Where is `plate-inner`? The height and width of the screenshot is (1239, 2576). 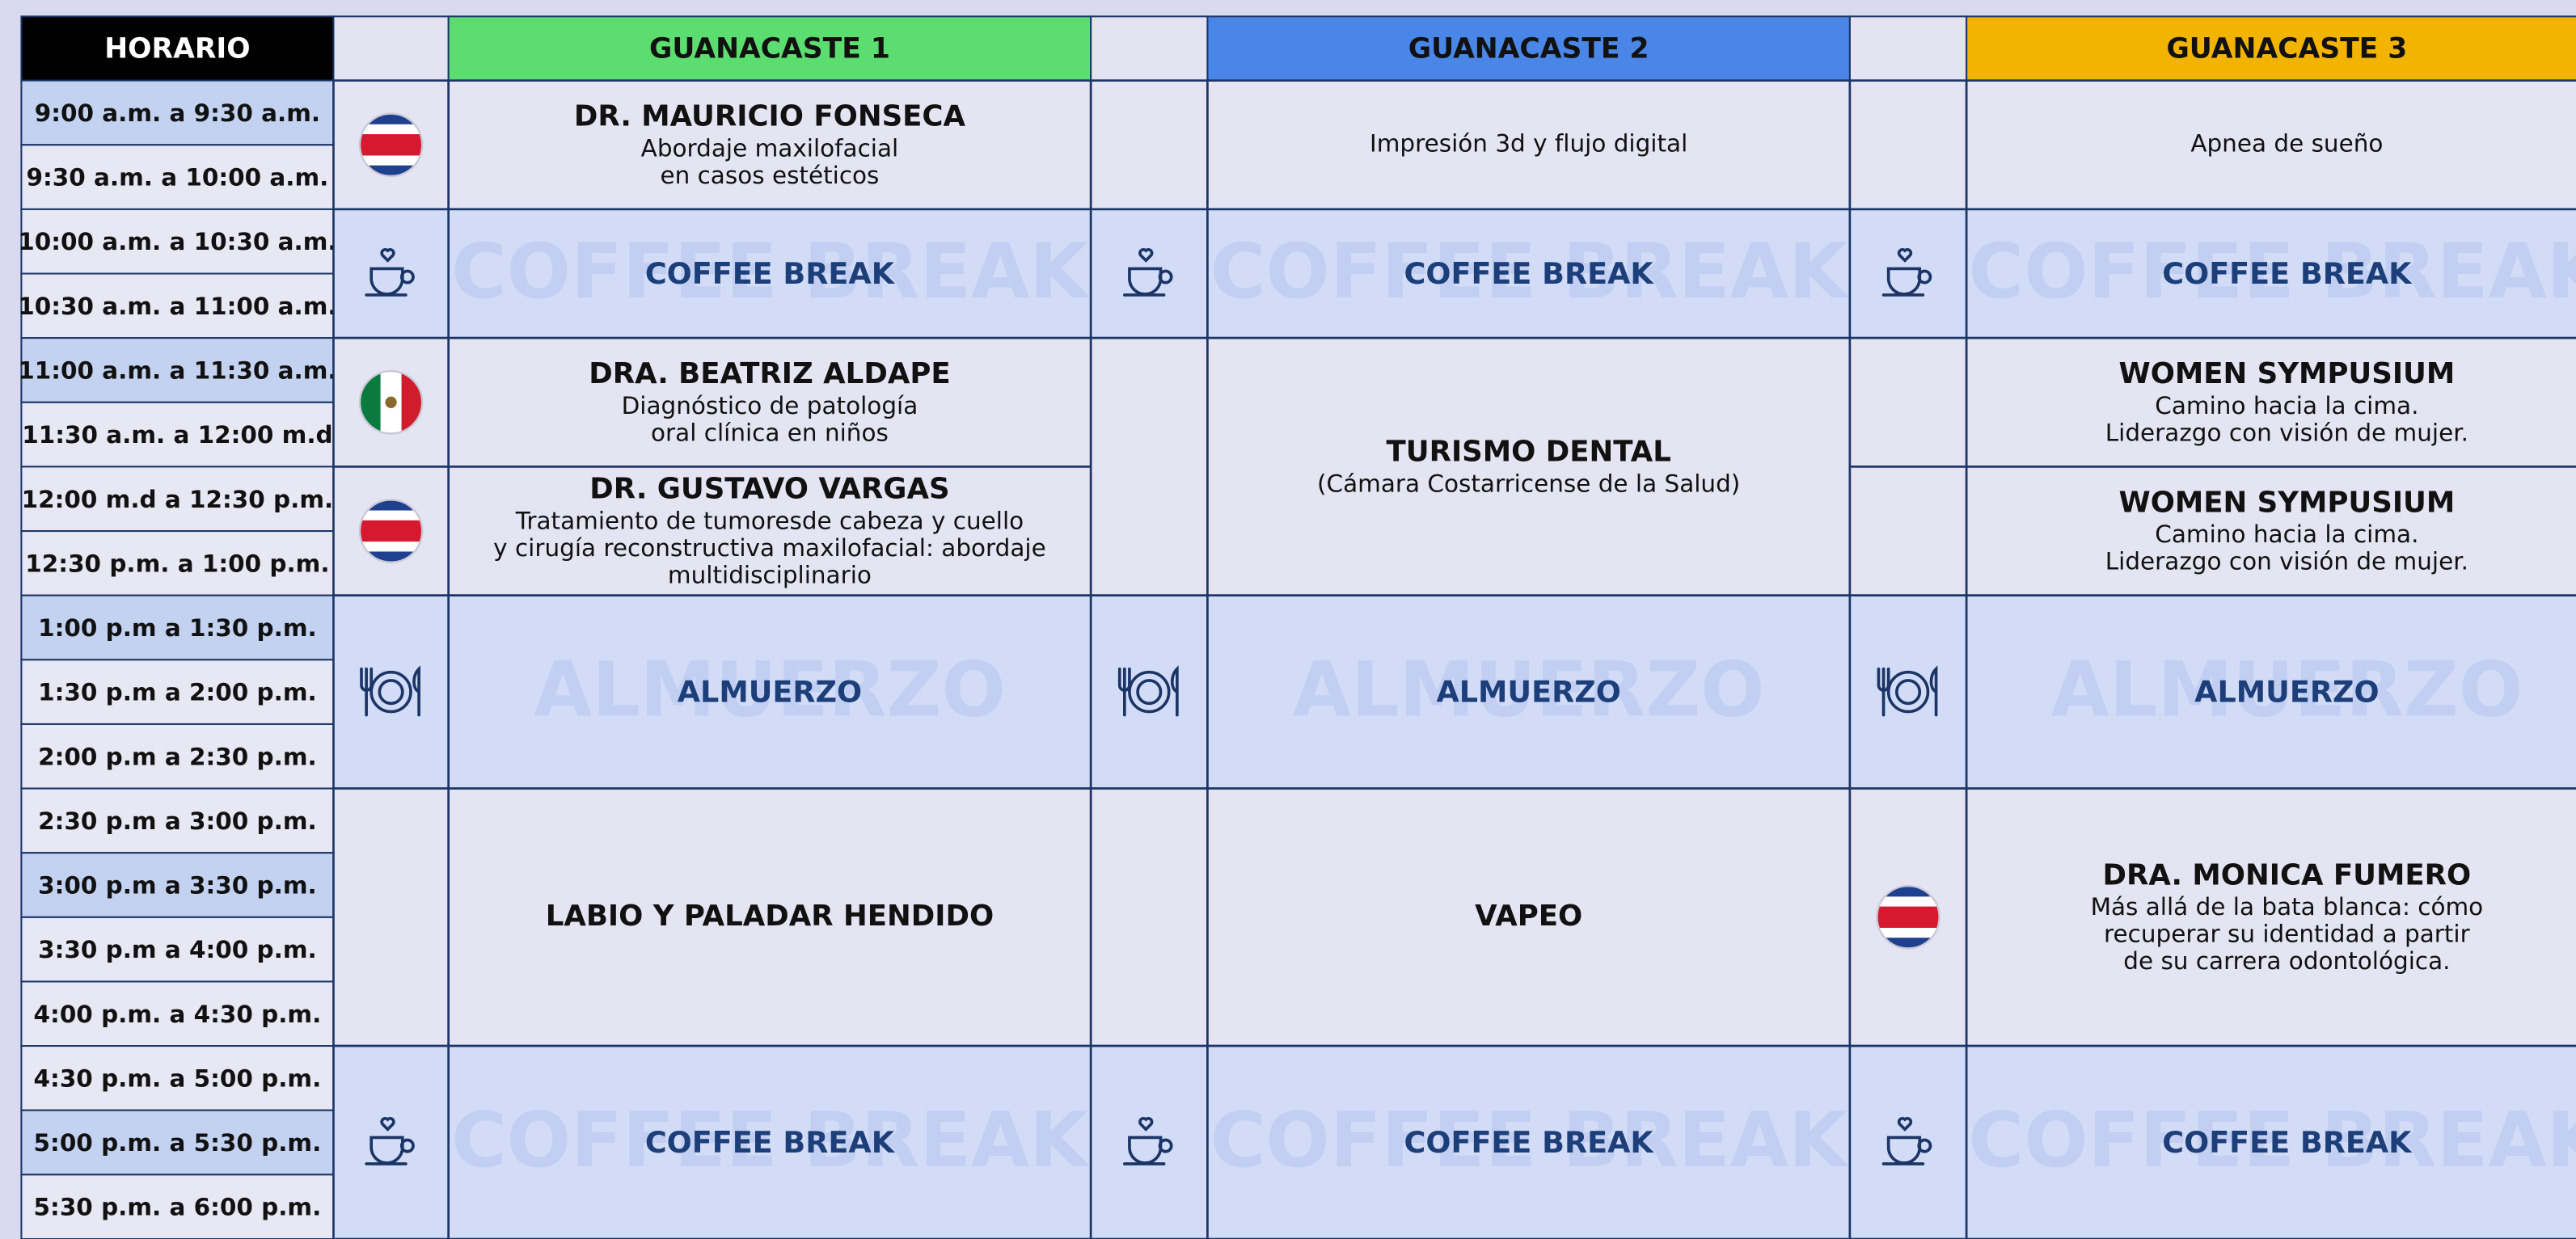 plate-inner is located at coordinates (1908, 692).